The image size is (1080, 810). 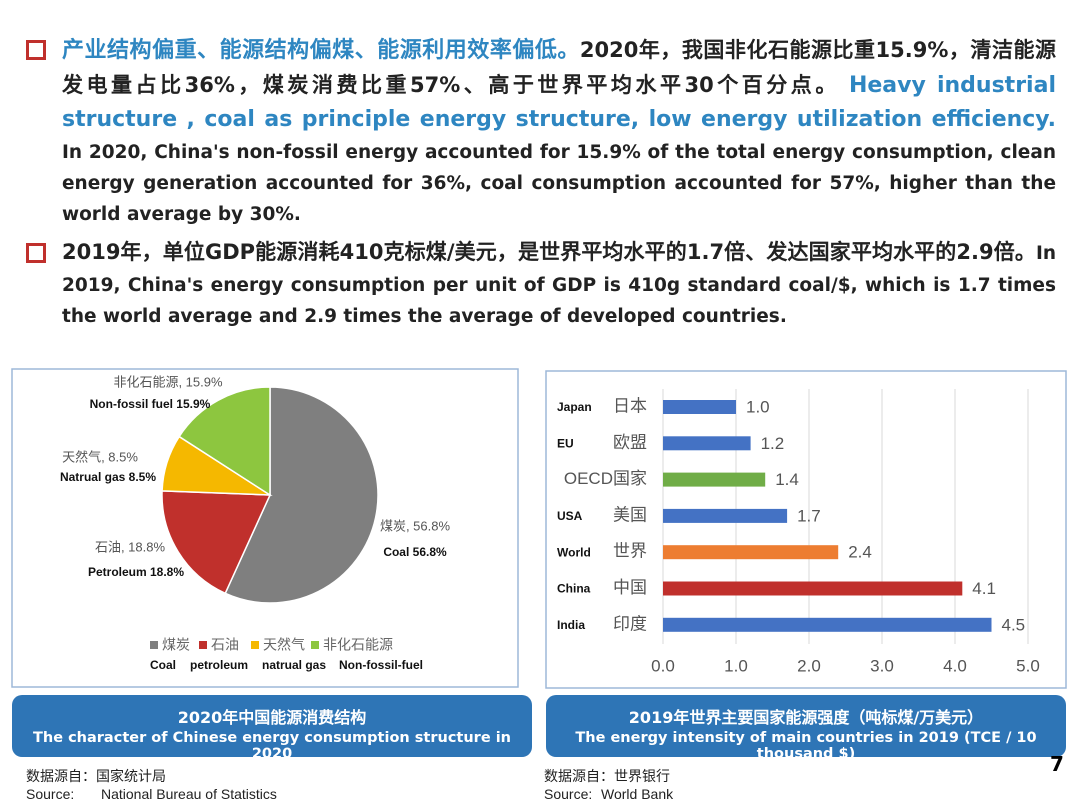 I want to click on category-label: 世界, so click(x=630, y=551).